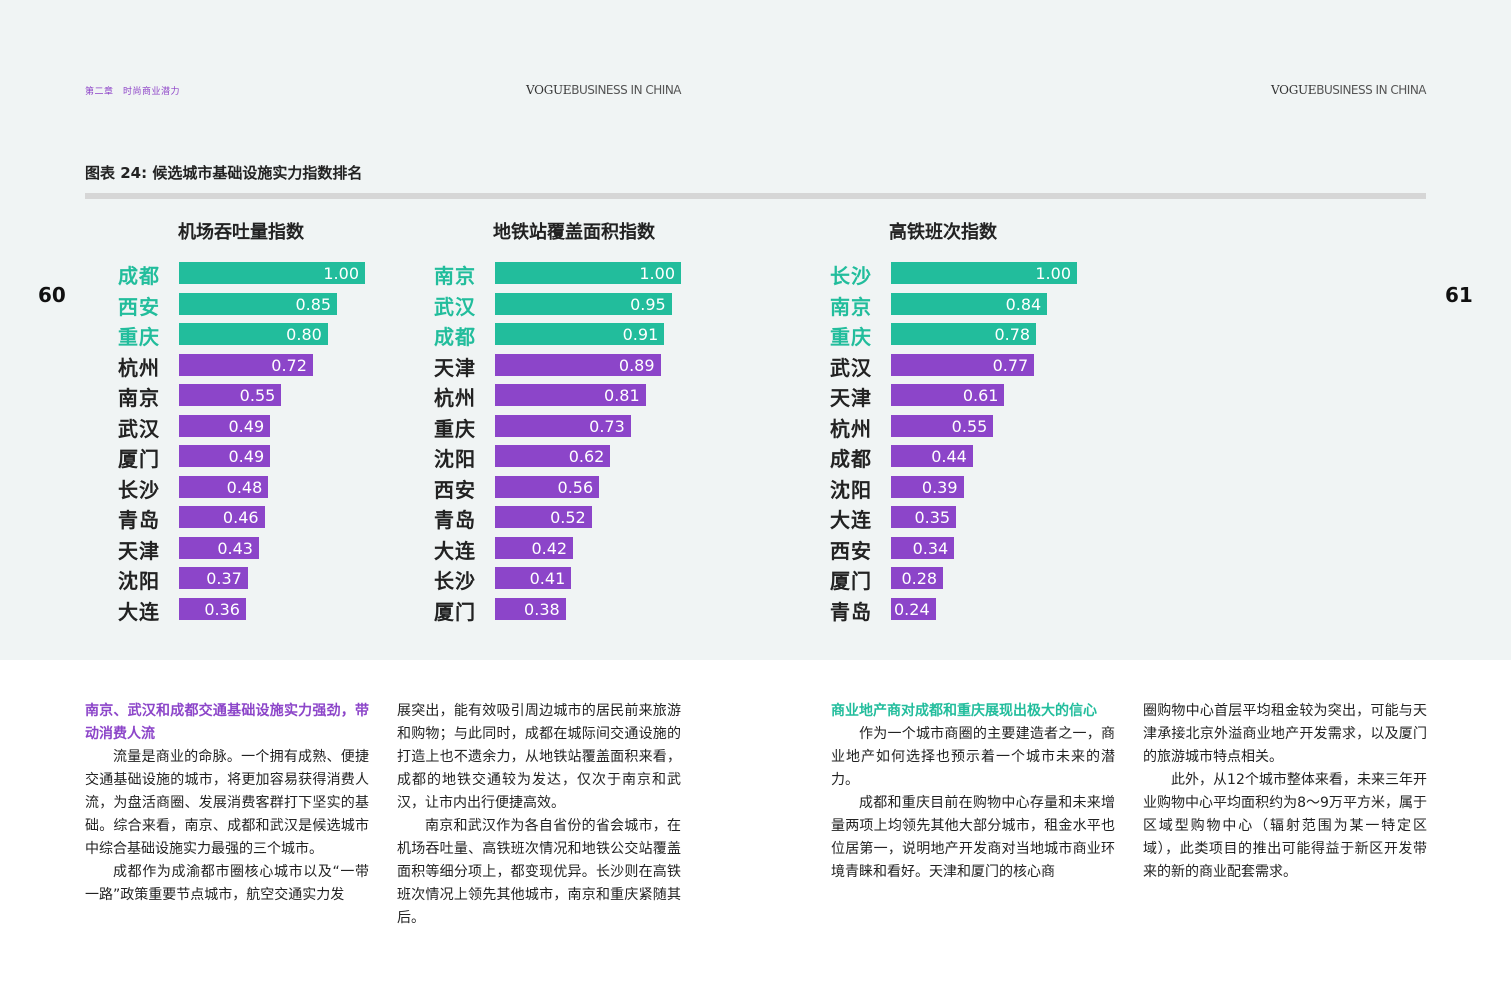  Describe the element at coordinates (241, 232) in the screenshot. I see `chart-title: 机场吞吐量指数` at that location.